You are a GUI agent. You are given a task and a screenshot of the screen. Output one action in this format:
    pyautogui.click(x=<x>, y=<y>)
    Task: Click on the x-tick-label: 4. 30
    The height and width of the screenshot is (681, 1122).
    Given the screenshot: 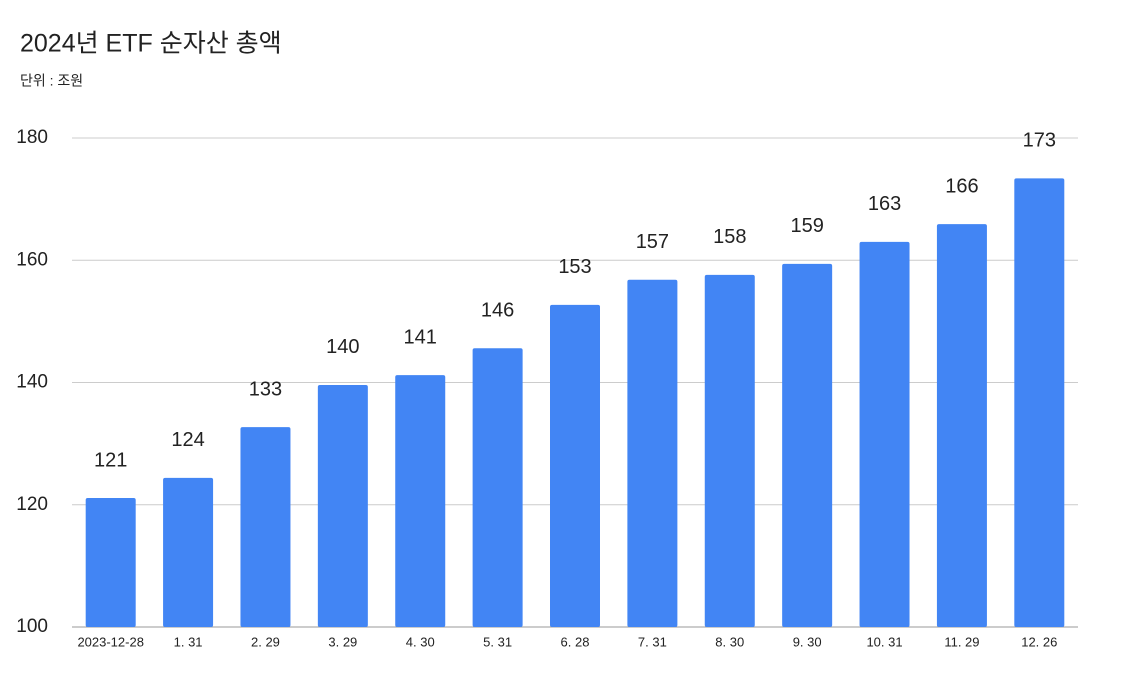 What is the action you would take?
    pyautogui.click(x=420, y=641)
    